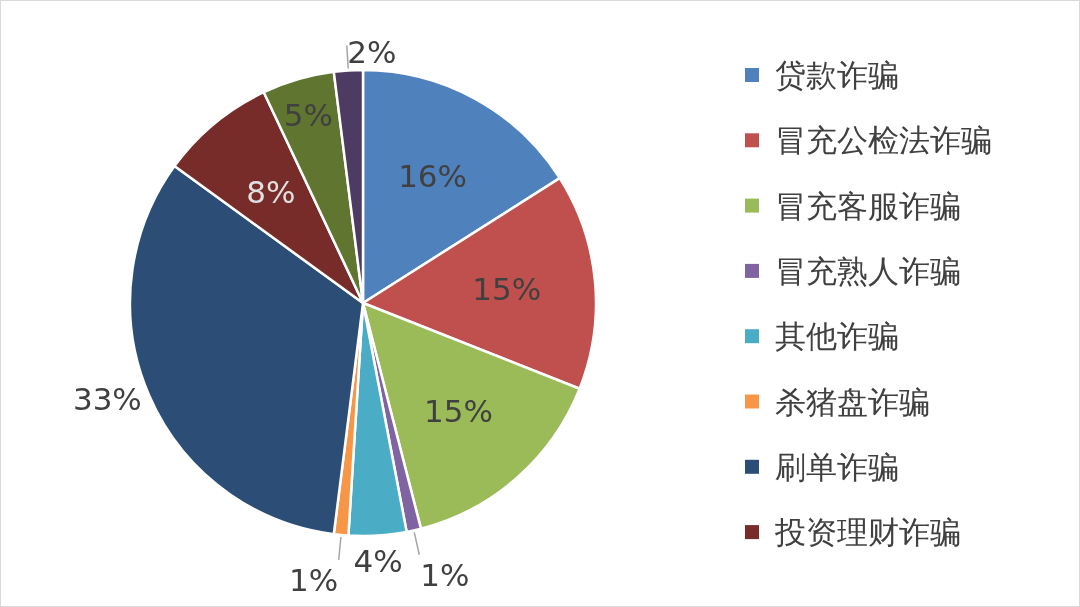 This screenshot has width=1080, height=607. I want to click on data-label: 33%, so click(107, 398).